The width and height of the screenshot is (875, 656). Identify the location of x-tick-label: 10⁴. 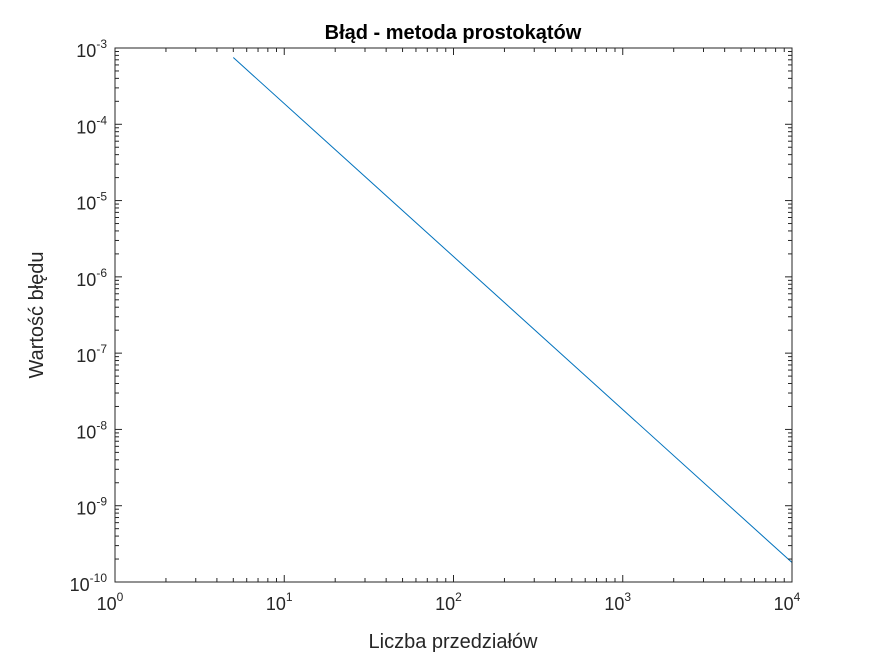
(787, 602).